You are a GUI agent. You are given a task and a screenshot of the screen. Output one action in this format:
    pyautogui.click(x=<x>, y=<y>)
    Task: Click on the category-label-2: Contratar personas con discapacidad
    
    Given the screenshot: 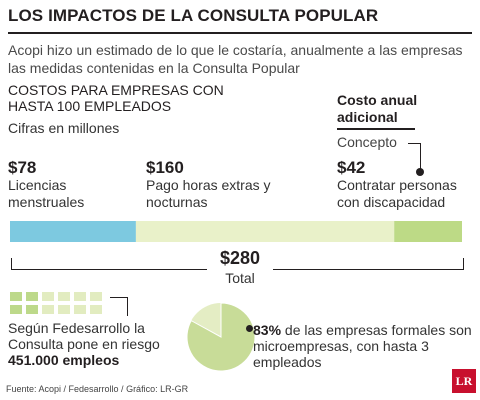 What is the action you would take?
    pyautogui.click(x=397, y=193)
    